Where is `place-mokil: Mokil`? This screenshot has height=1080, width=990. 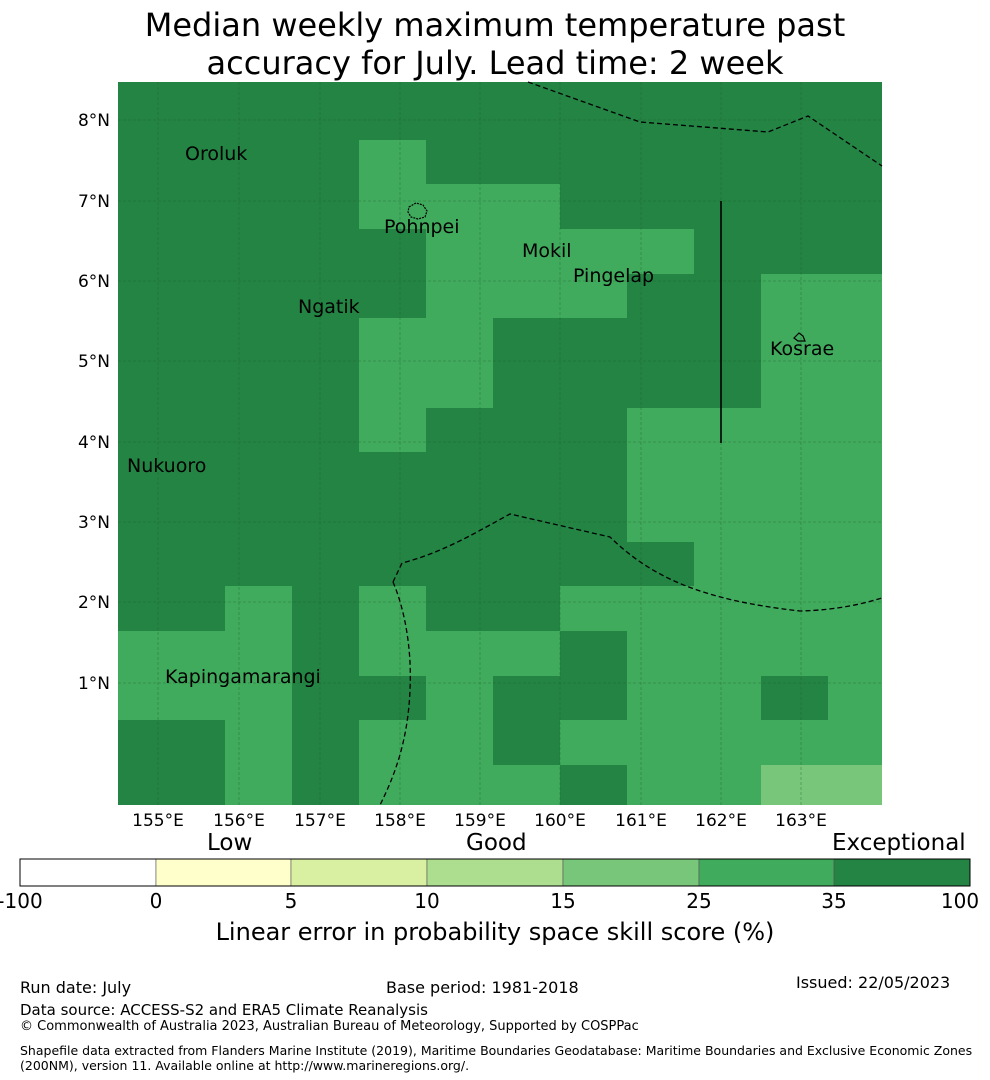
place-mokil: Mokil is located at coordinates (547, 251).